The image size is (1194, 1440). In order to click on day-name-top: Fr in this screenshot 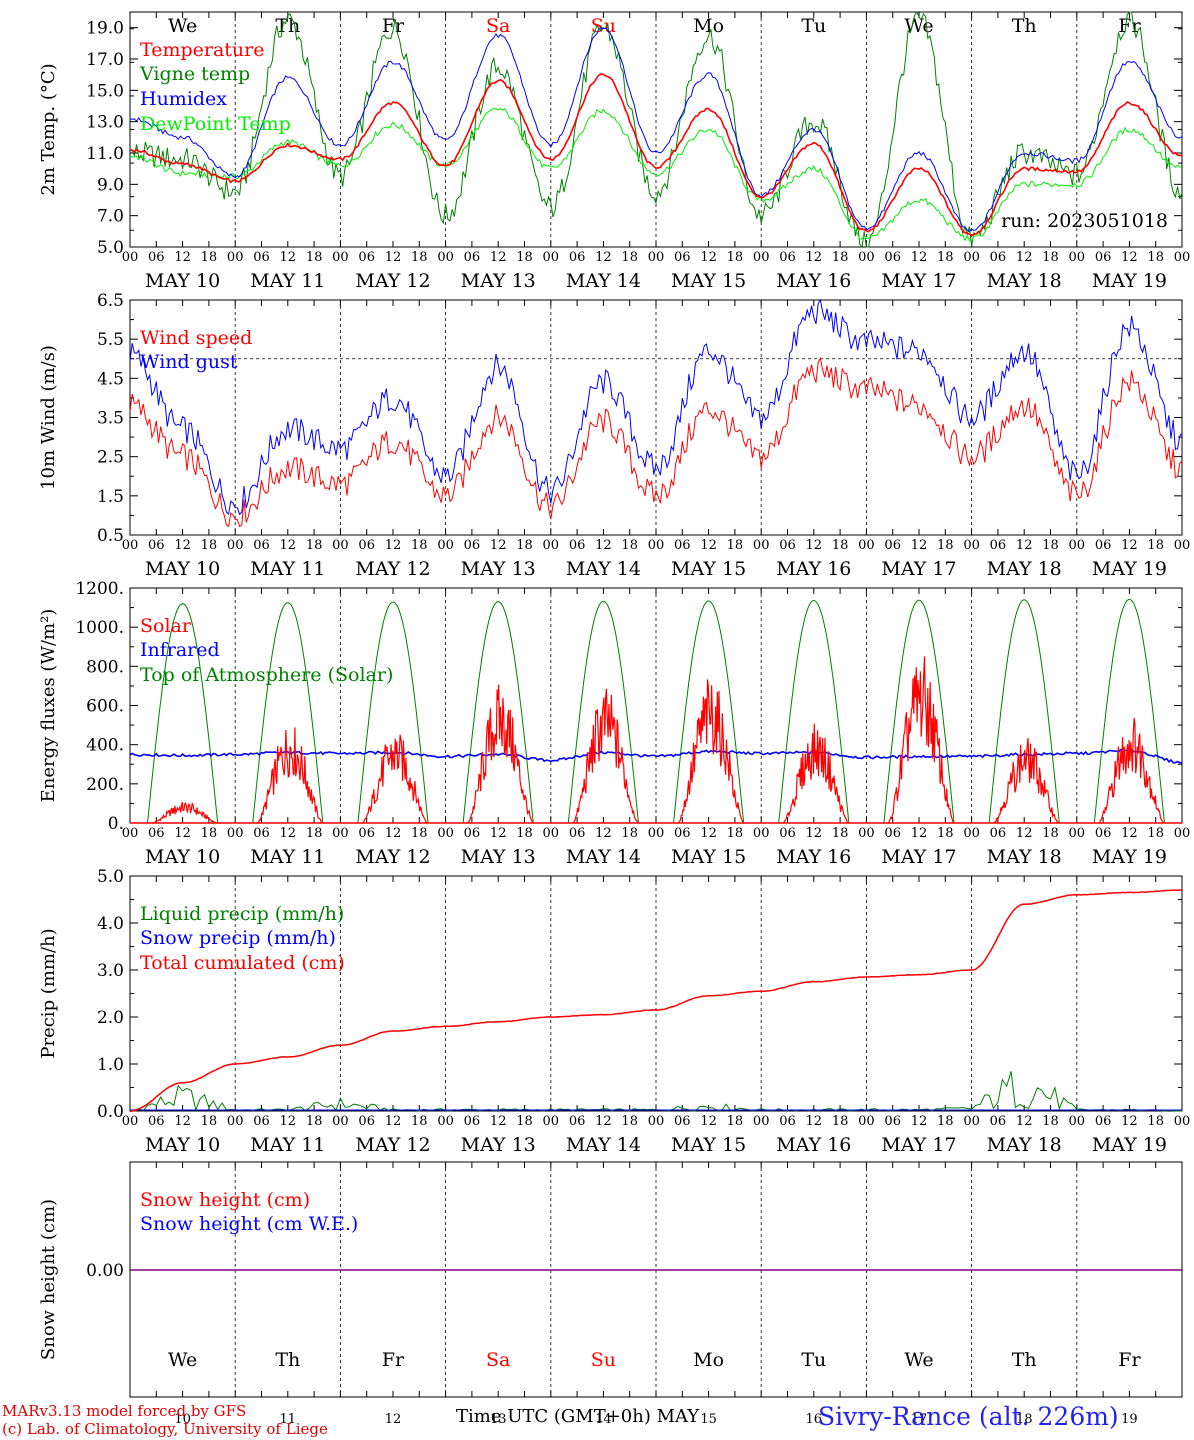, I will do `click(1129, 26)`.